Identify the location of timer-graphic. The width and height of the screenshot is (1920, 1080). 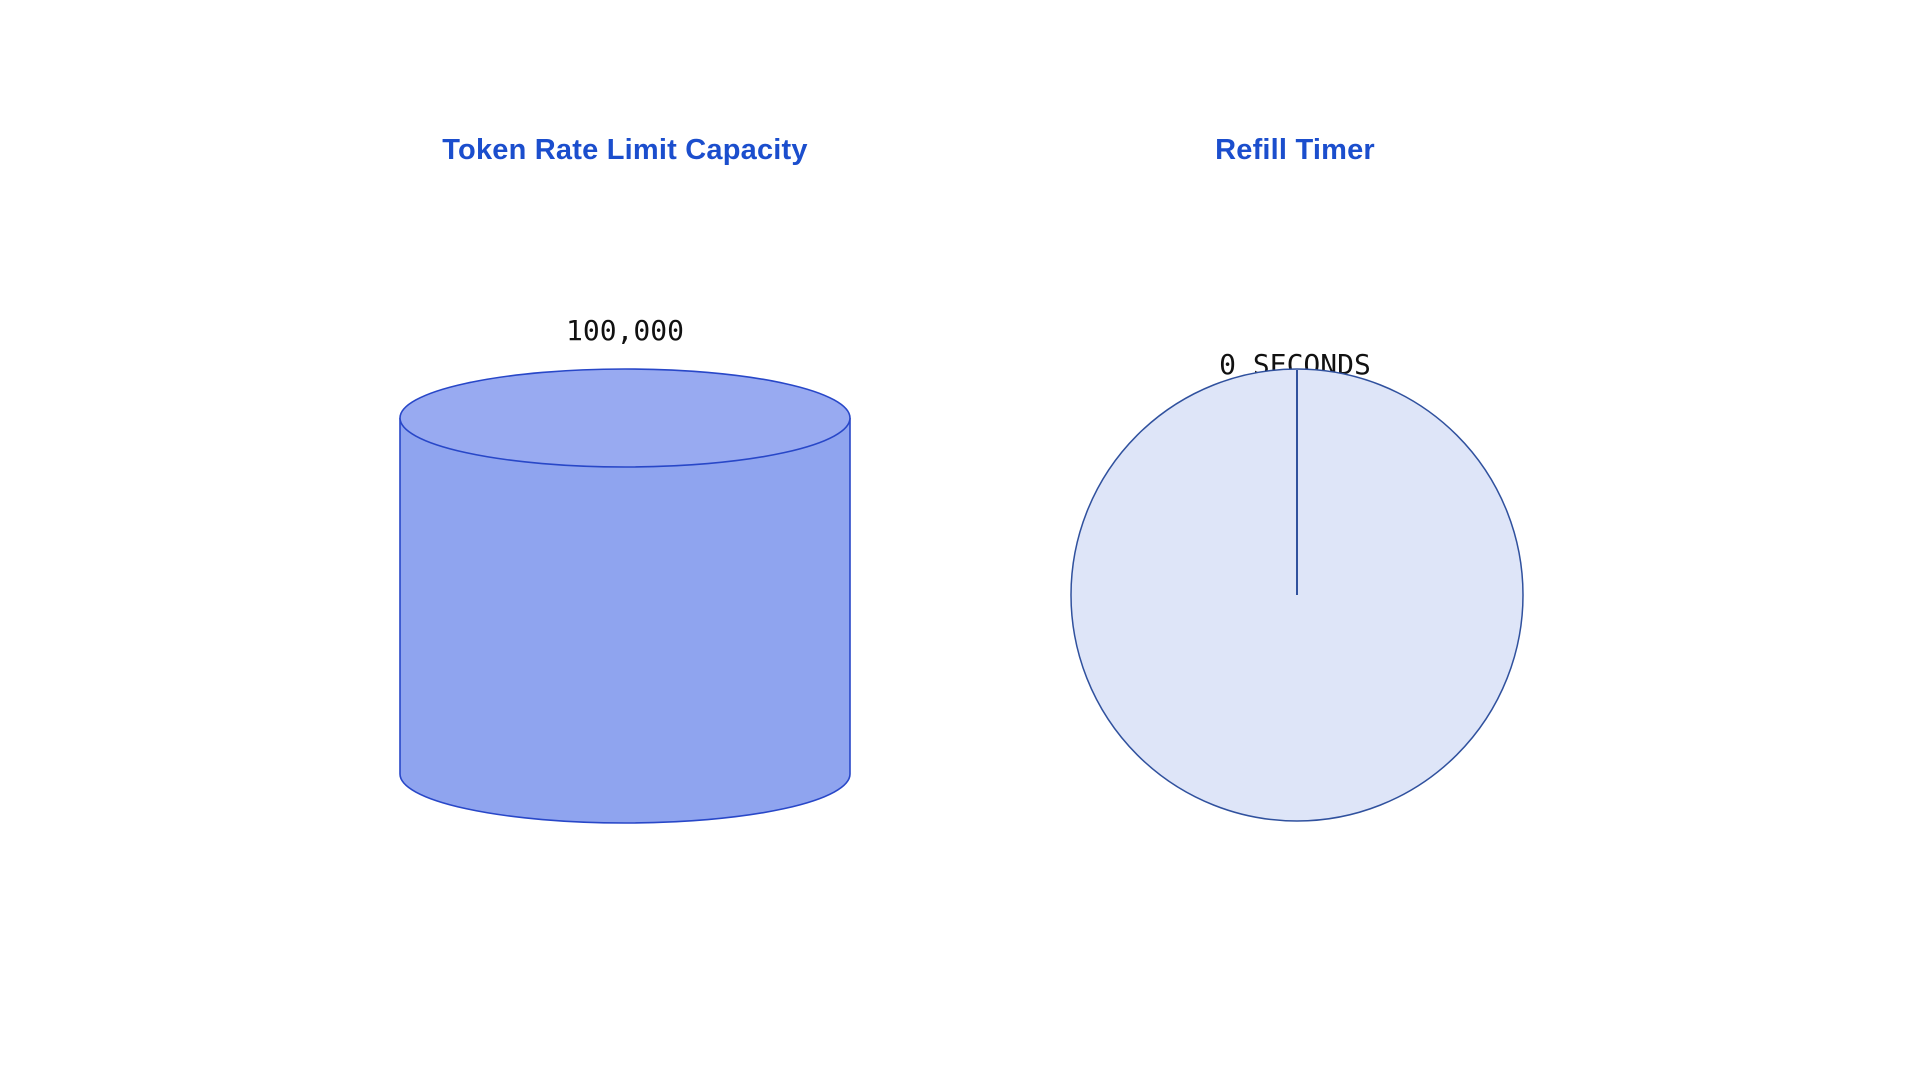
(1297, 595).